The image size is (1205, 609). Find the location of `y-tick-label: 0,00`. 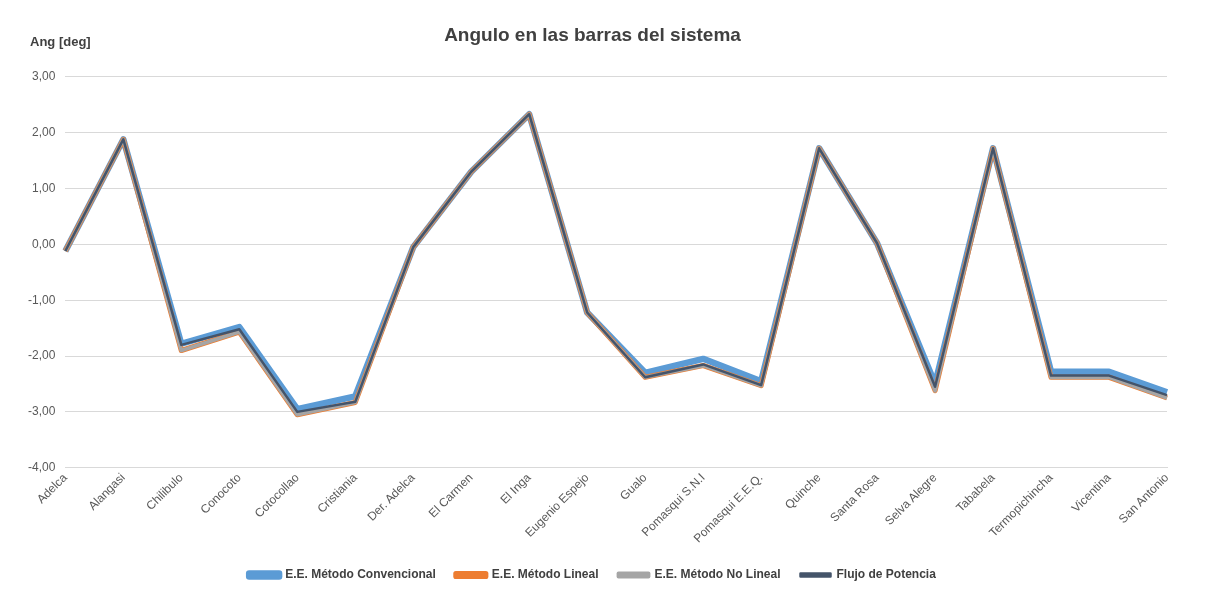

y-tick-label: 0,00 is located at coordinates (43, 243).